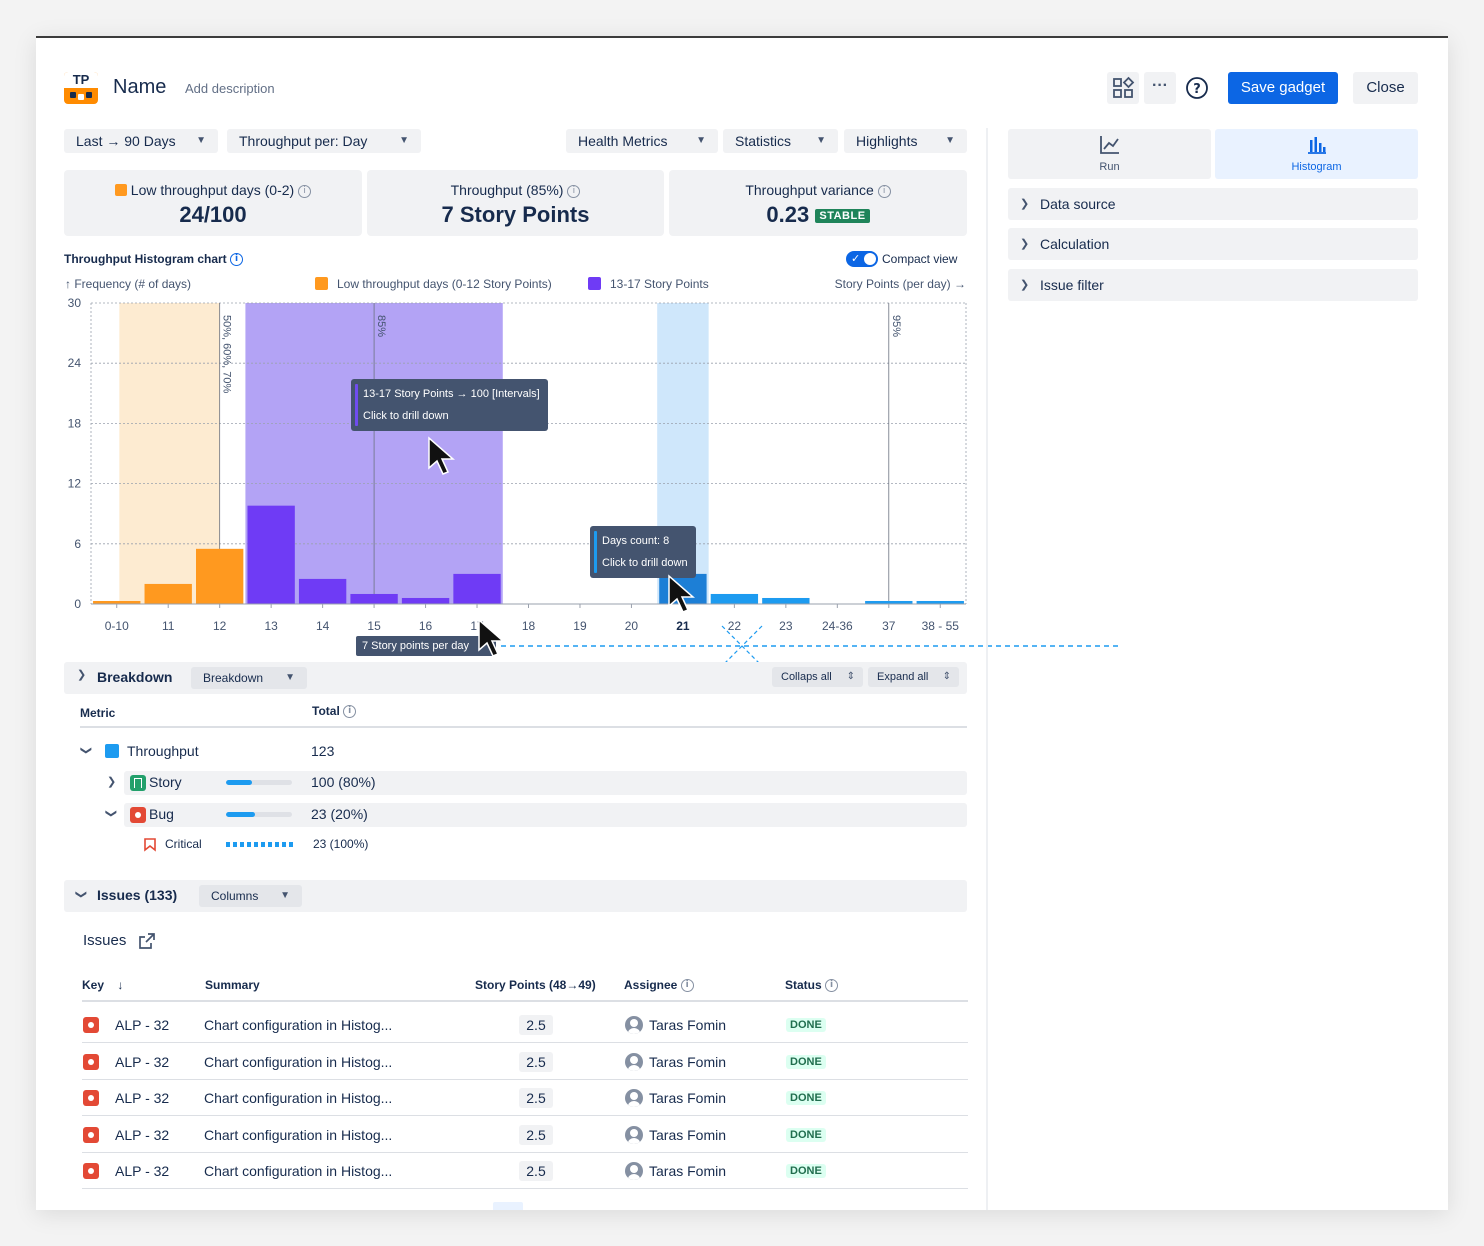 The height and width of the screenshot is (1246, 1484). Describe the element at coordinates (913, 677) in the screenshot. I see `expand-all-button: Expand all ⇕` at that location.